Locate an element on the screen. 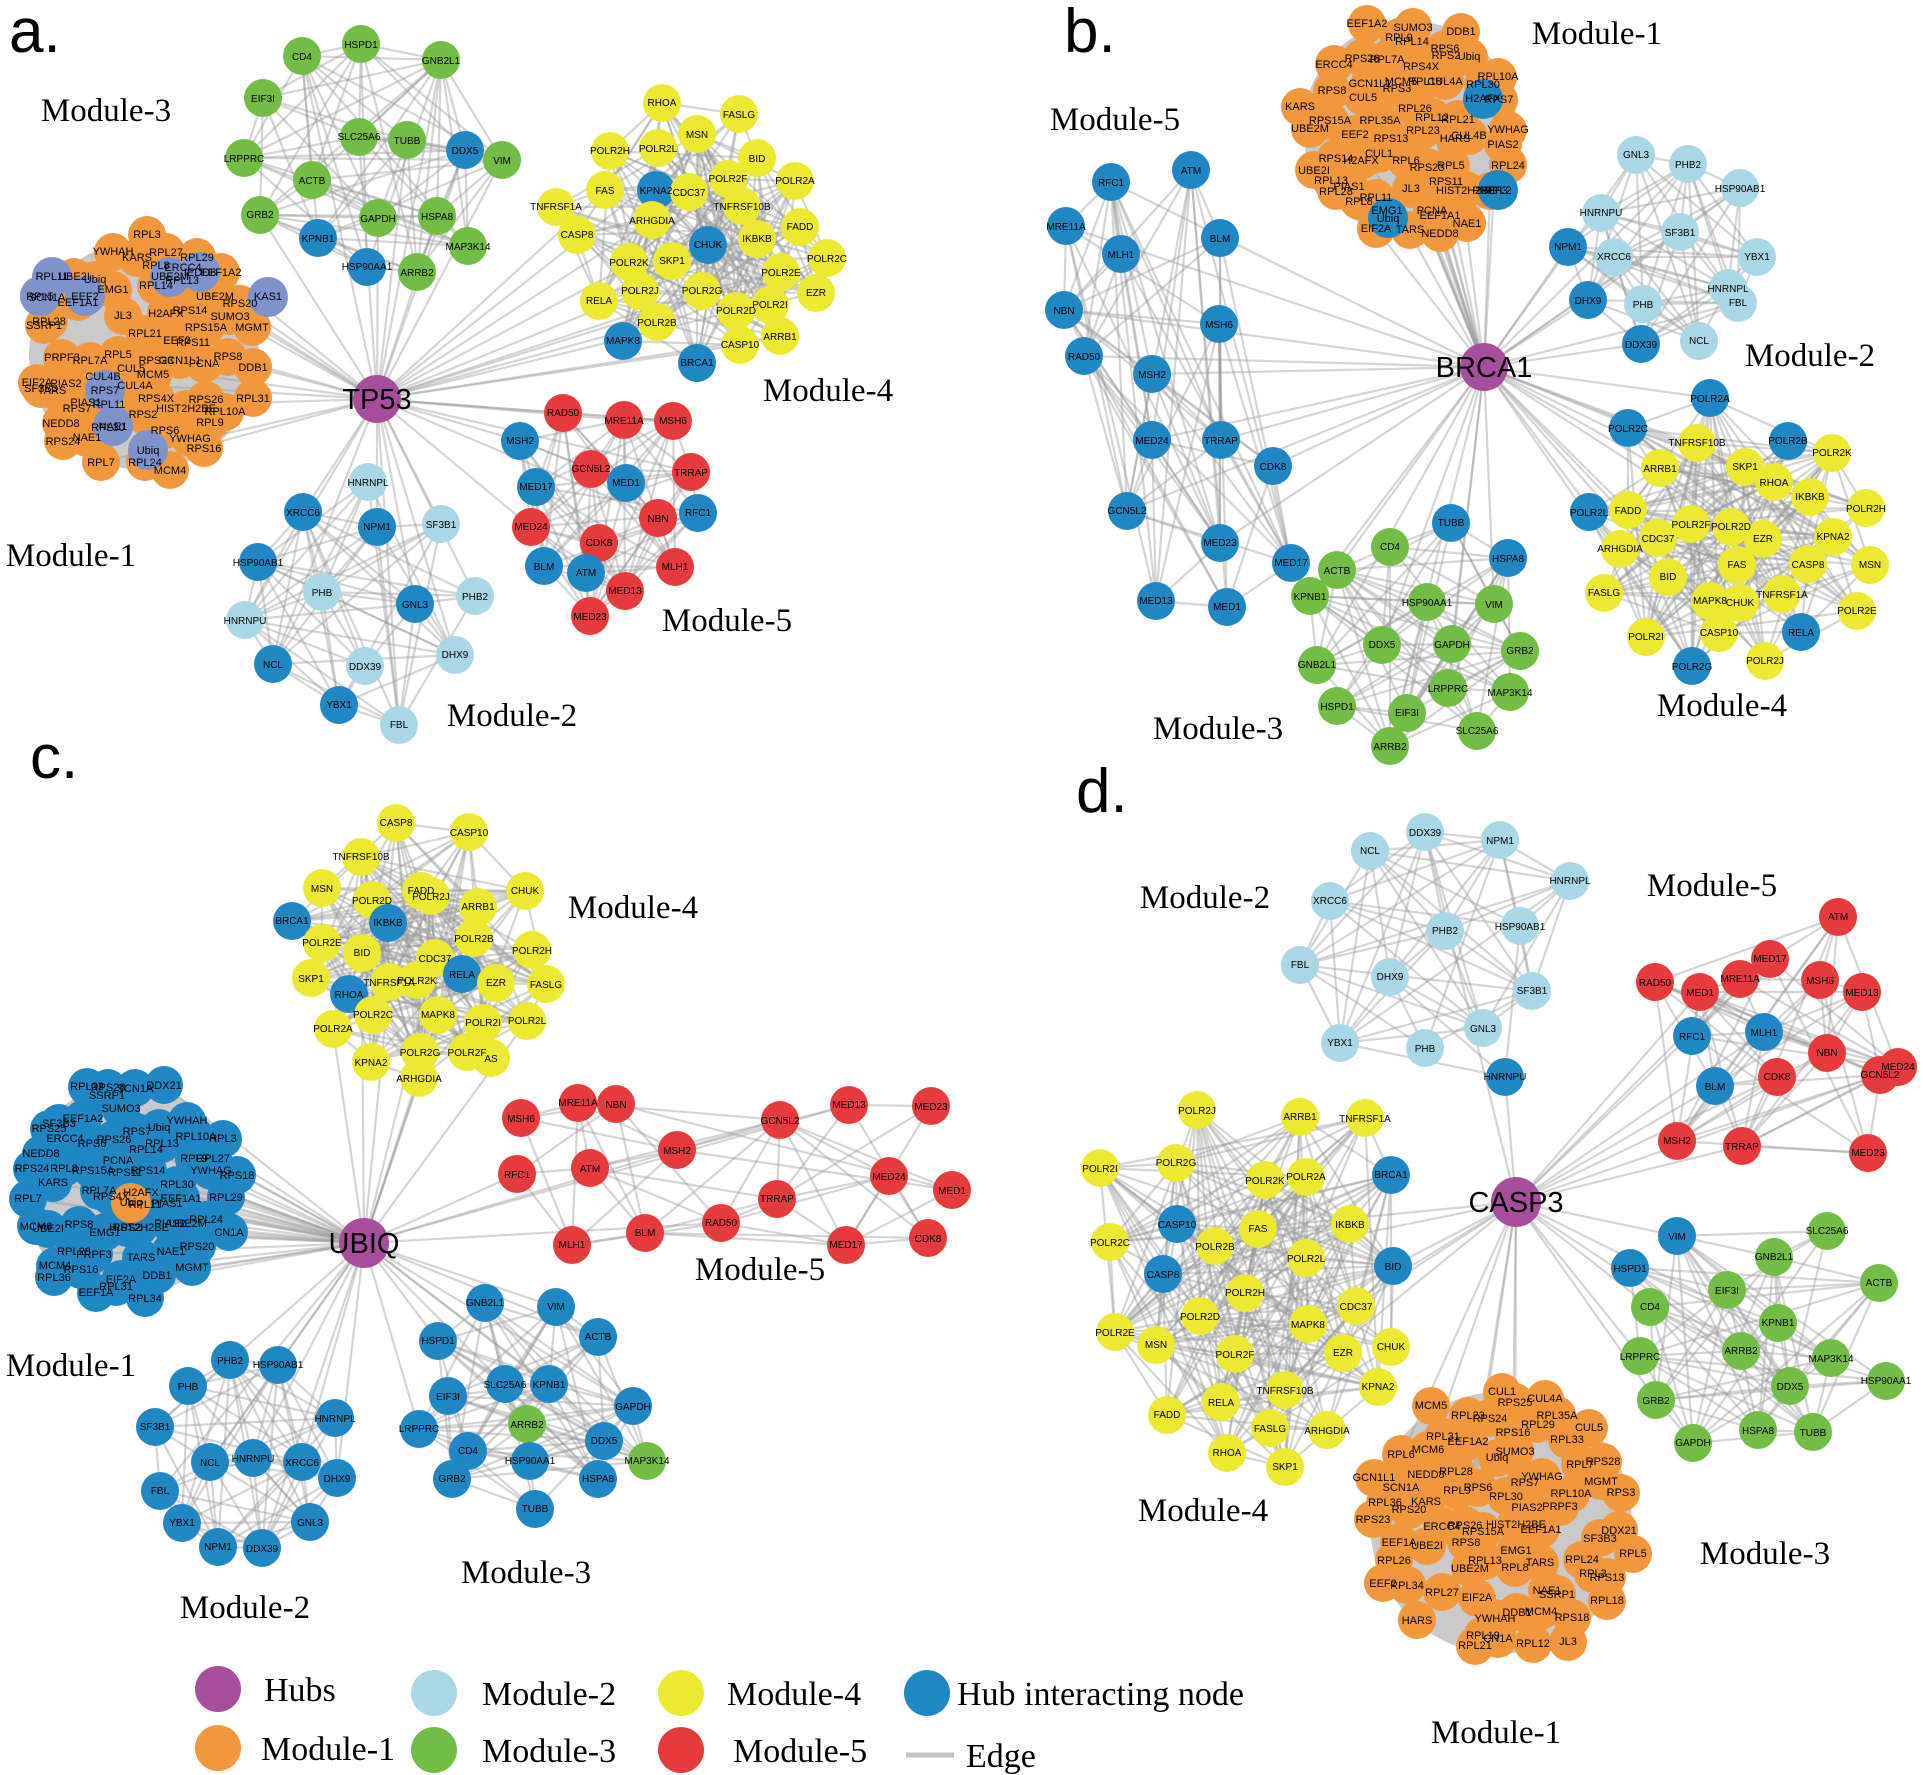  svg-text: MED24 is located at coordinates (1152, 441).